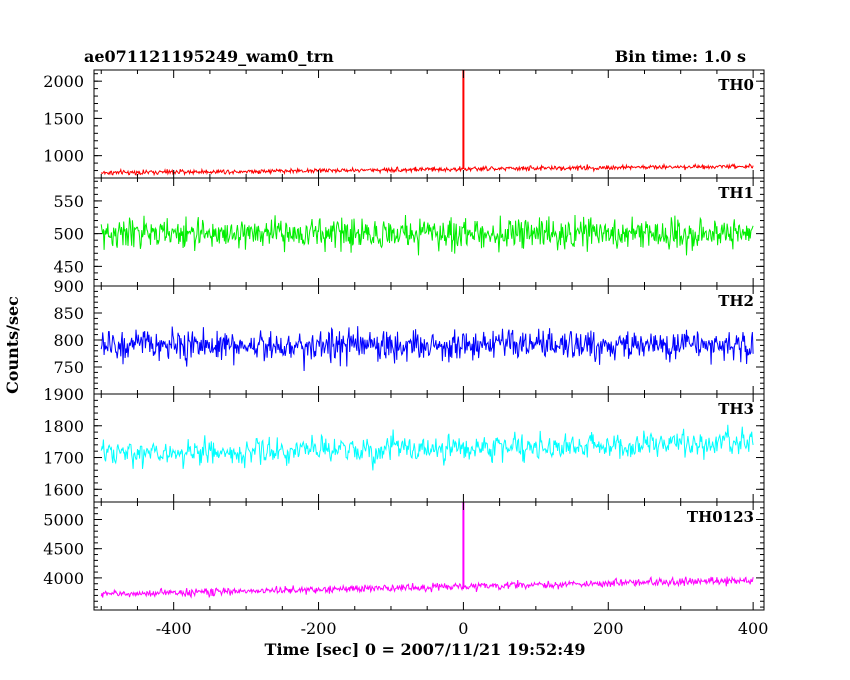  I want to click on panel-th1: 450 500 550 TH1, so click(409, 232).